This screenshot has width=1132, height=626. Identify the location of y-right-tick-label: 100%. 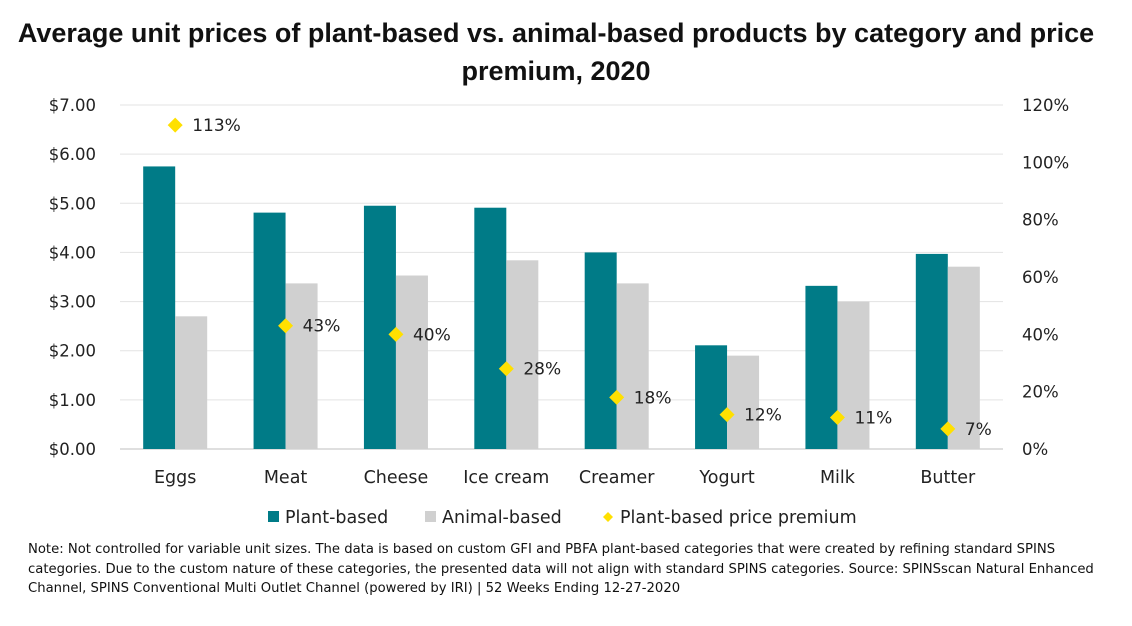
(1045, 162).